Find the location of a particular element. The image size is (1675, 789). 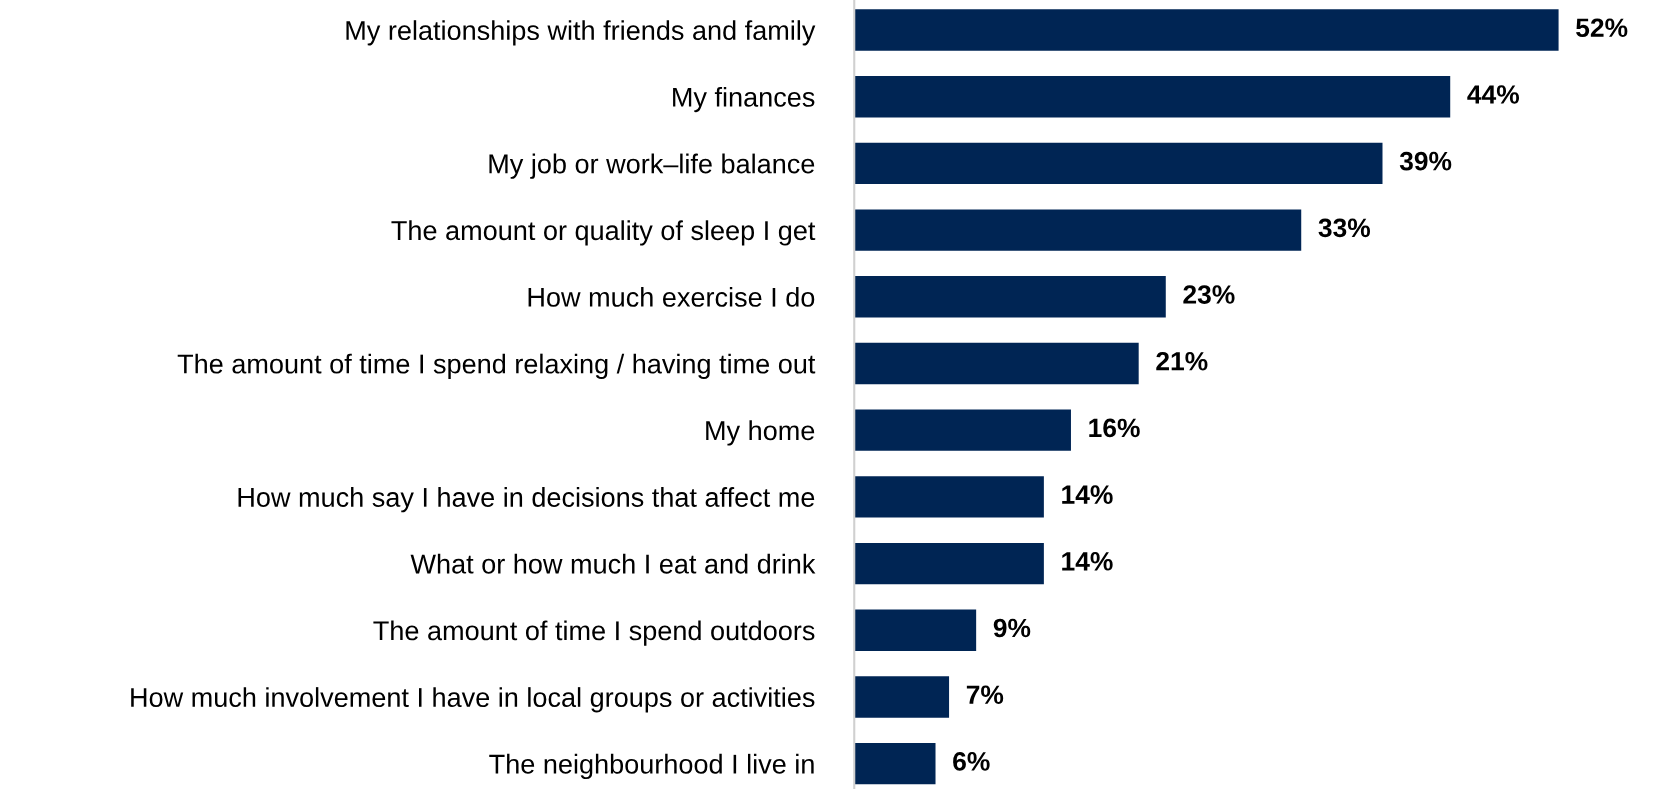

y-tick-label: The amount or quality of sleep I get is located at coordinates (603, 233).